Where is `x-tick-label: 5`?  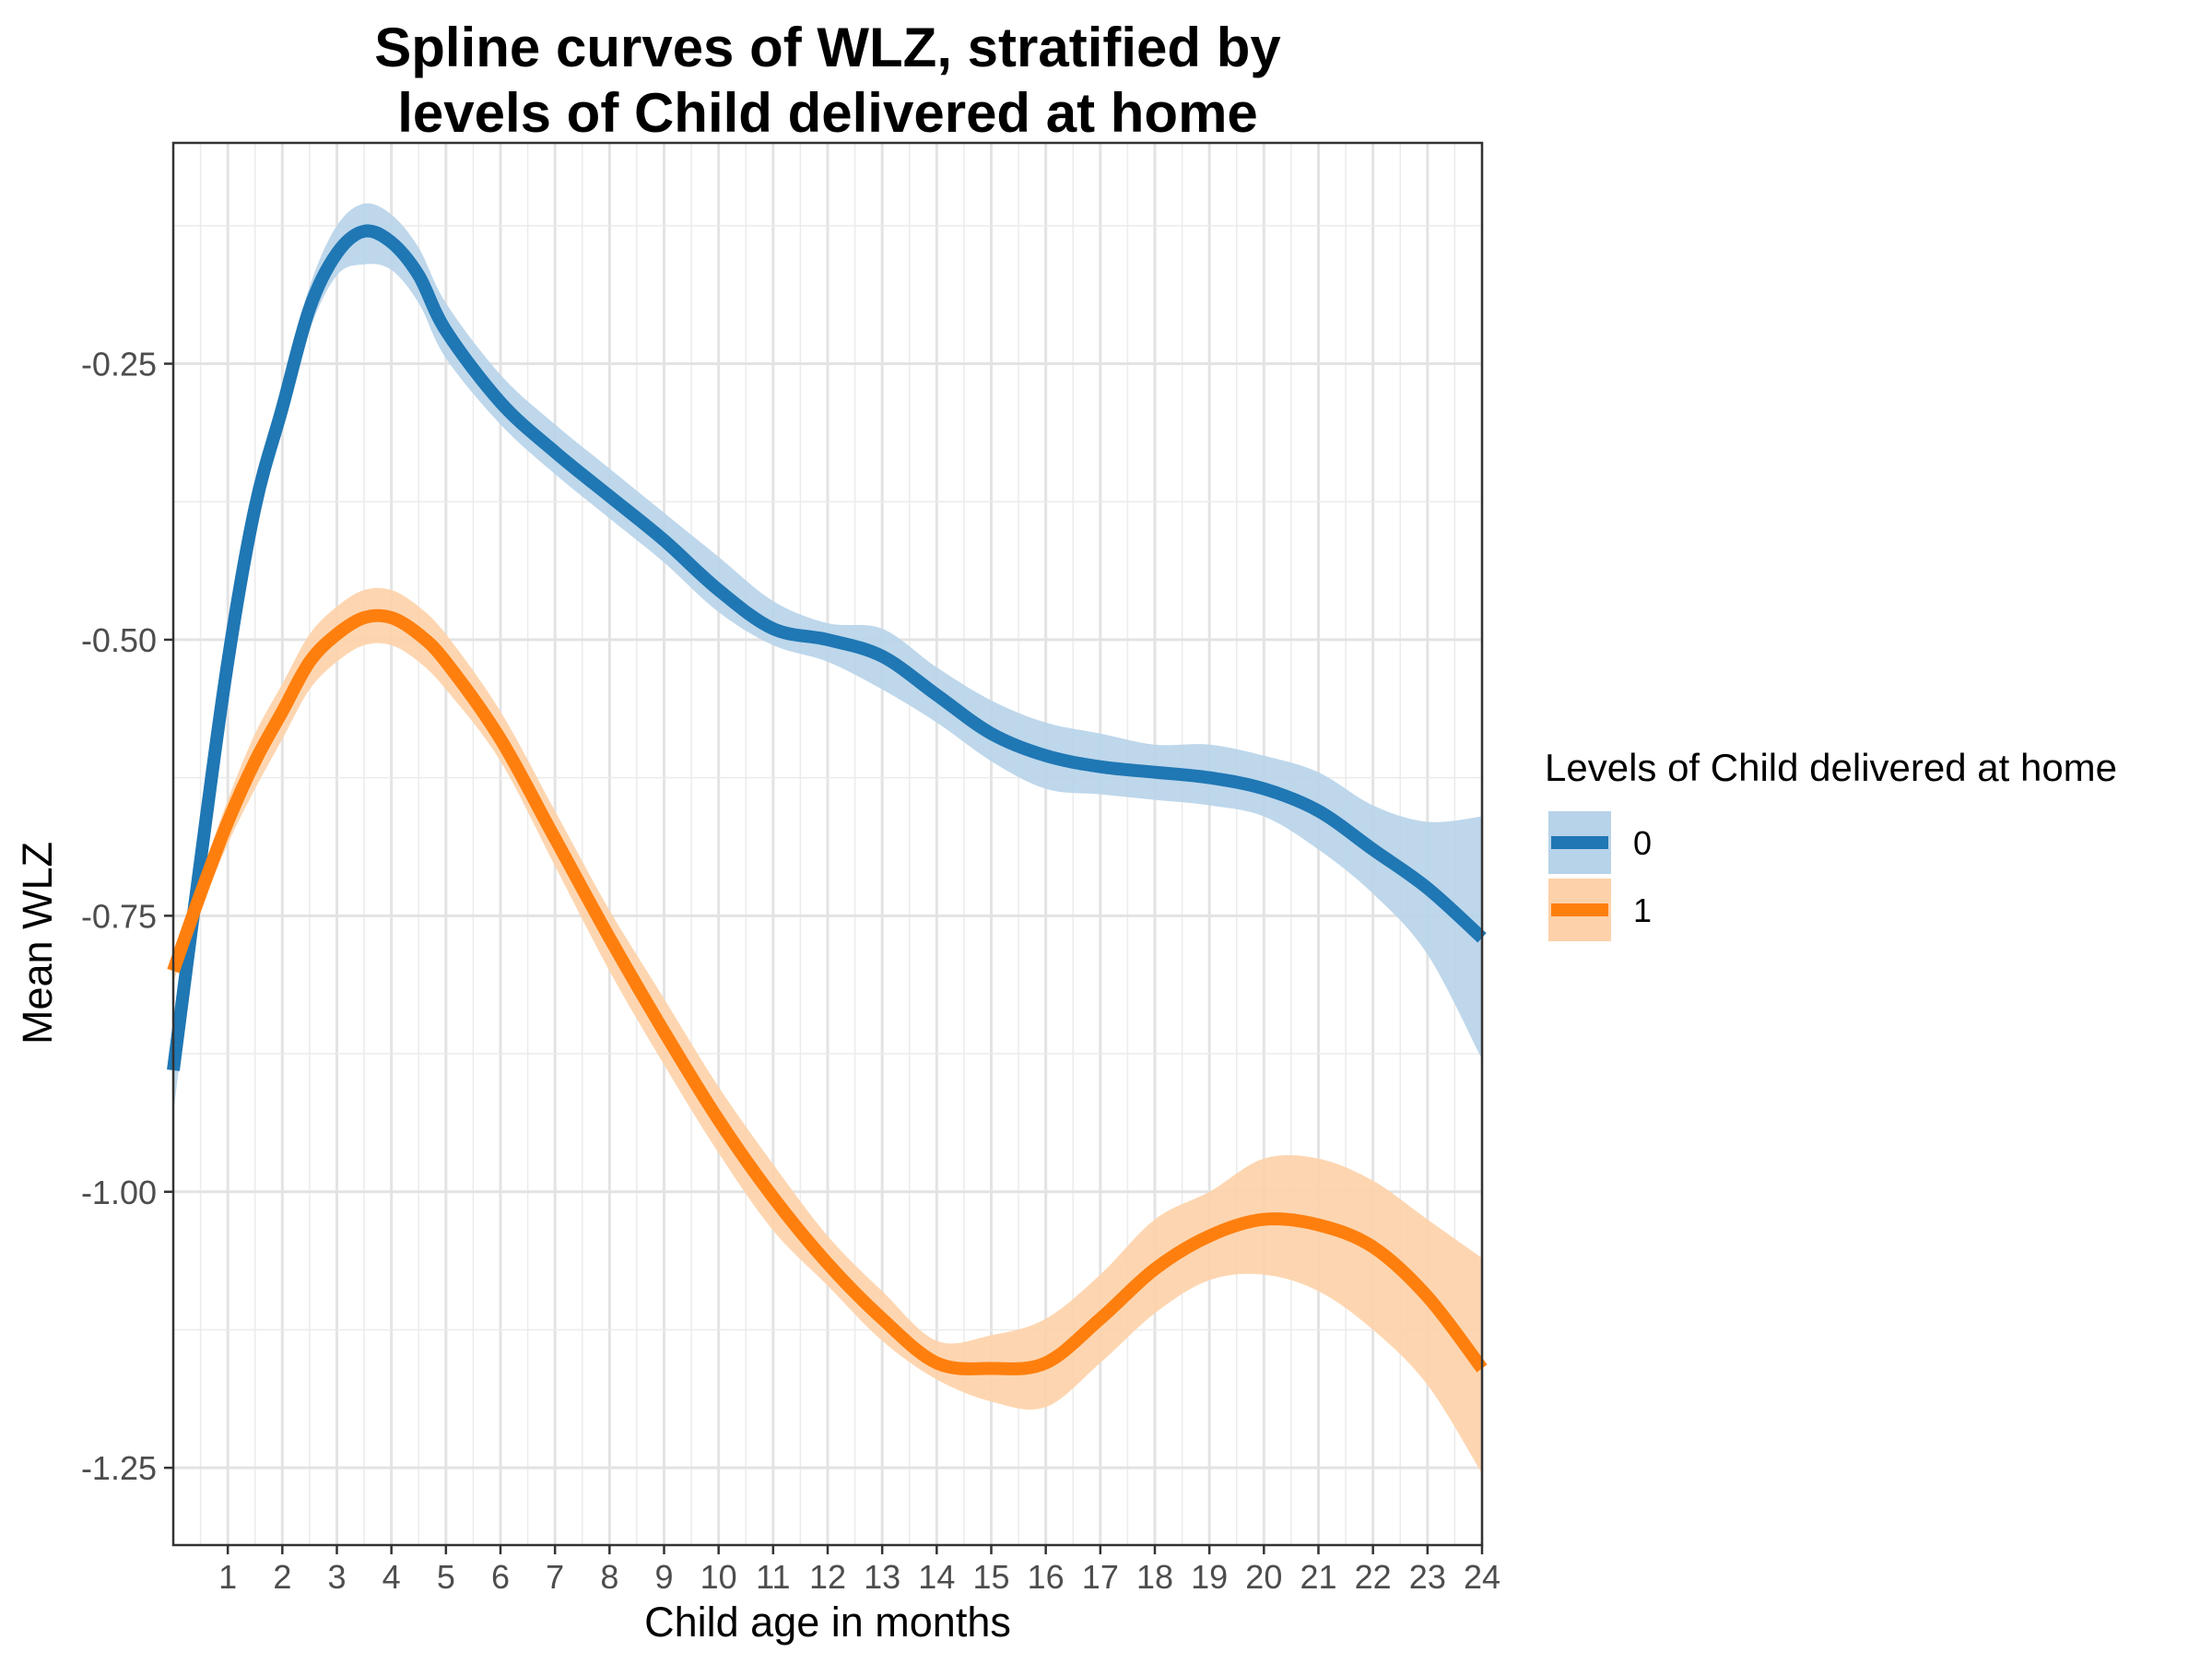 x-tick-label: 5 is located at coordinates (446, 1577).